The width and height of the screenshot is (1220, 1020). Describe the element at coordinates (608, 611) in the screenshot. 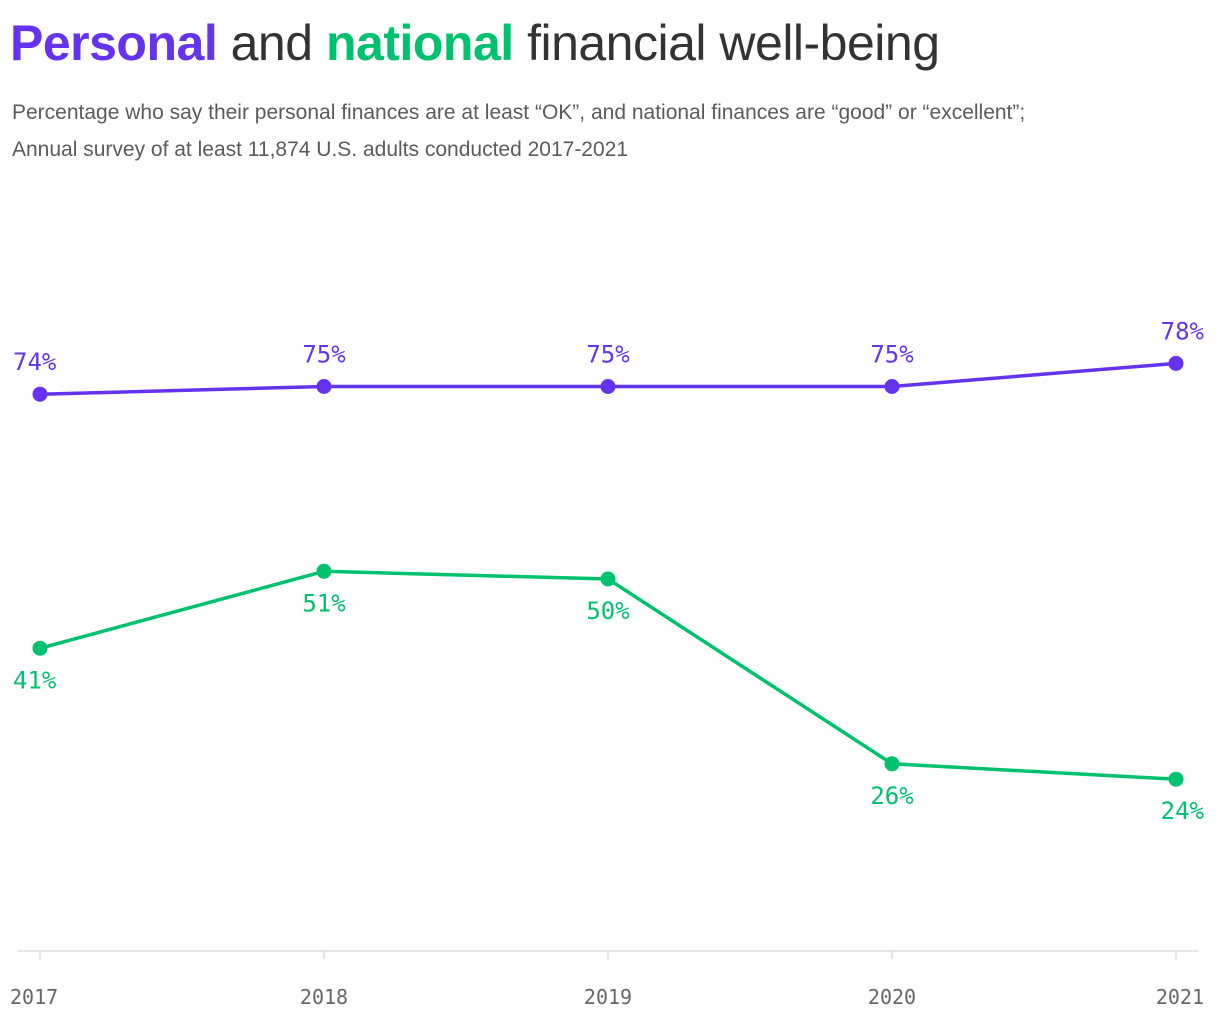

I see `data-label-1-2019: 50%` at that location.